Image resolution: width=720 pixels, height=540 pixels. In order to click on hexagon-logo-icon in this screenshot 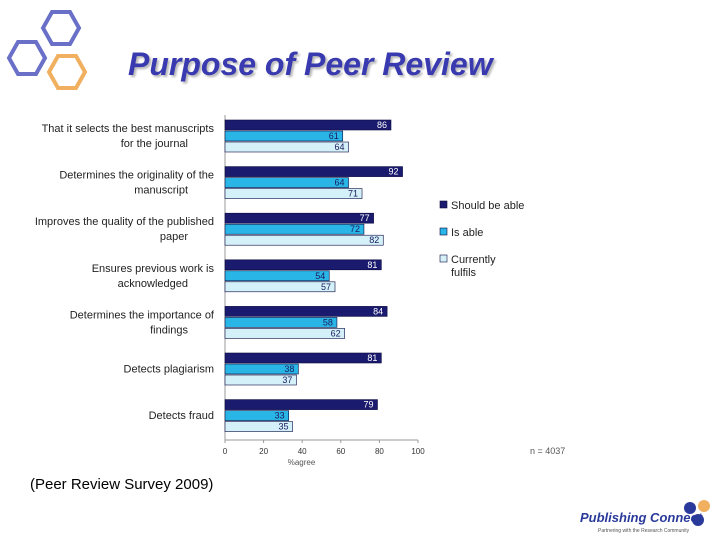, I will do `click(47, 50)`.